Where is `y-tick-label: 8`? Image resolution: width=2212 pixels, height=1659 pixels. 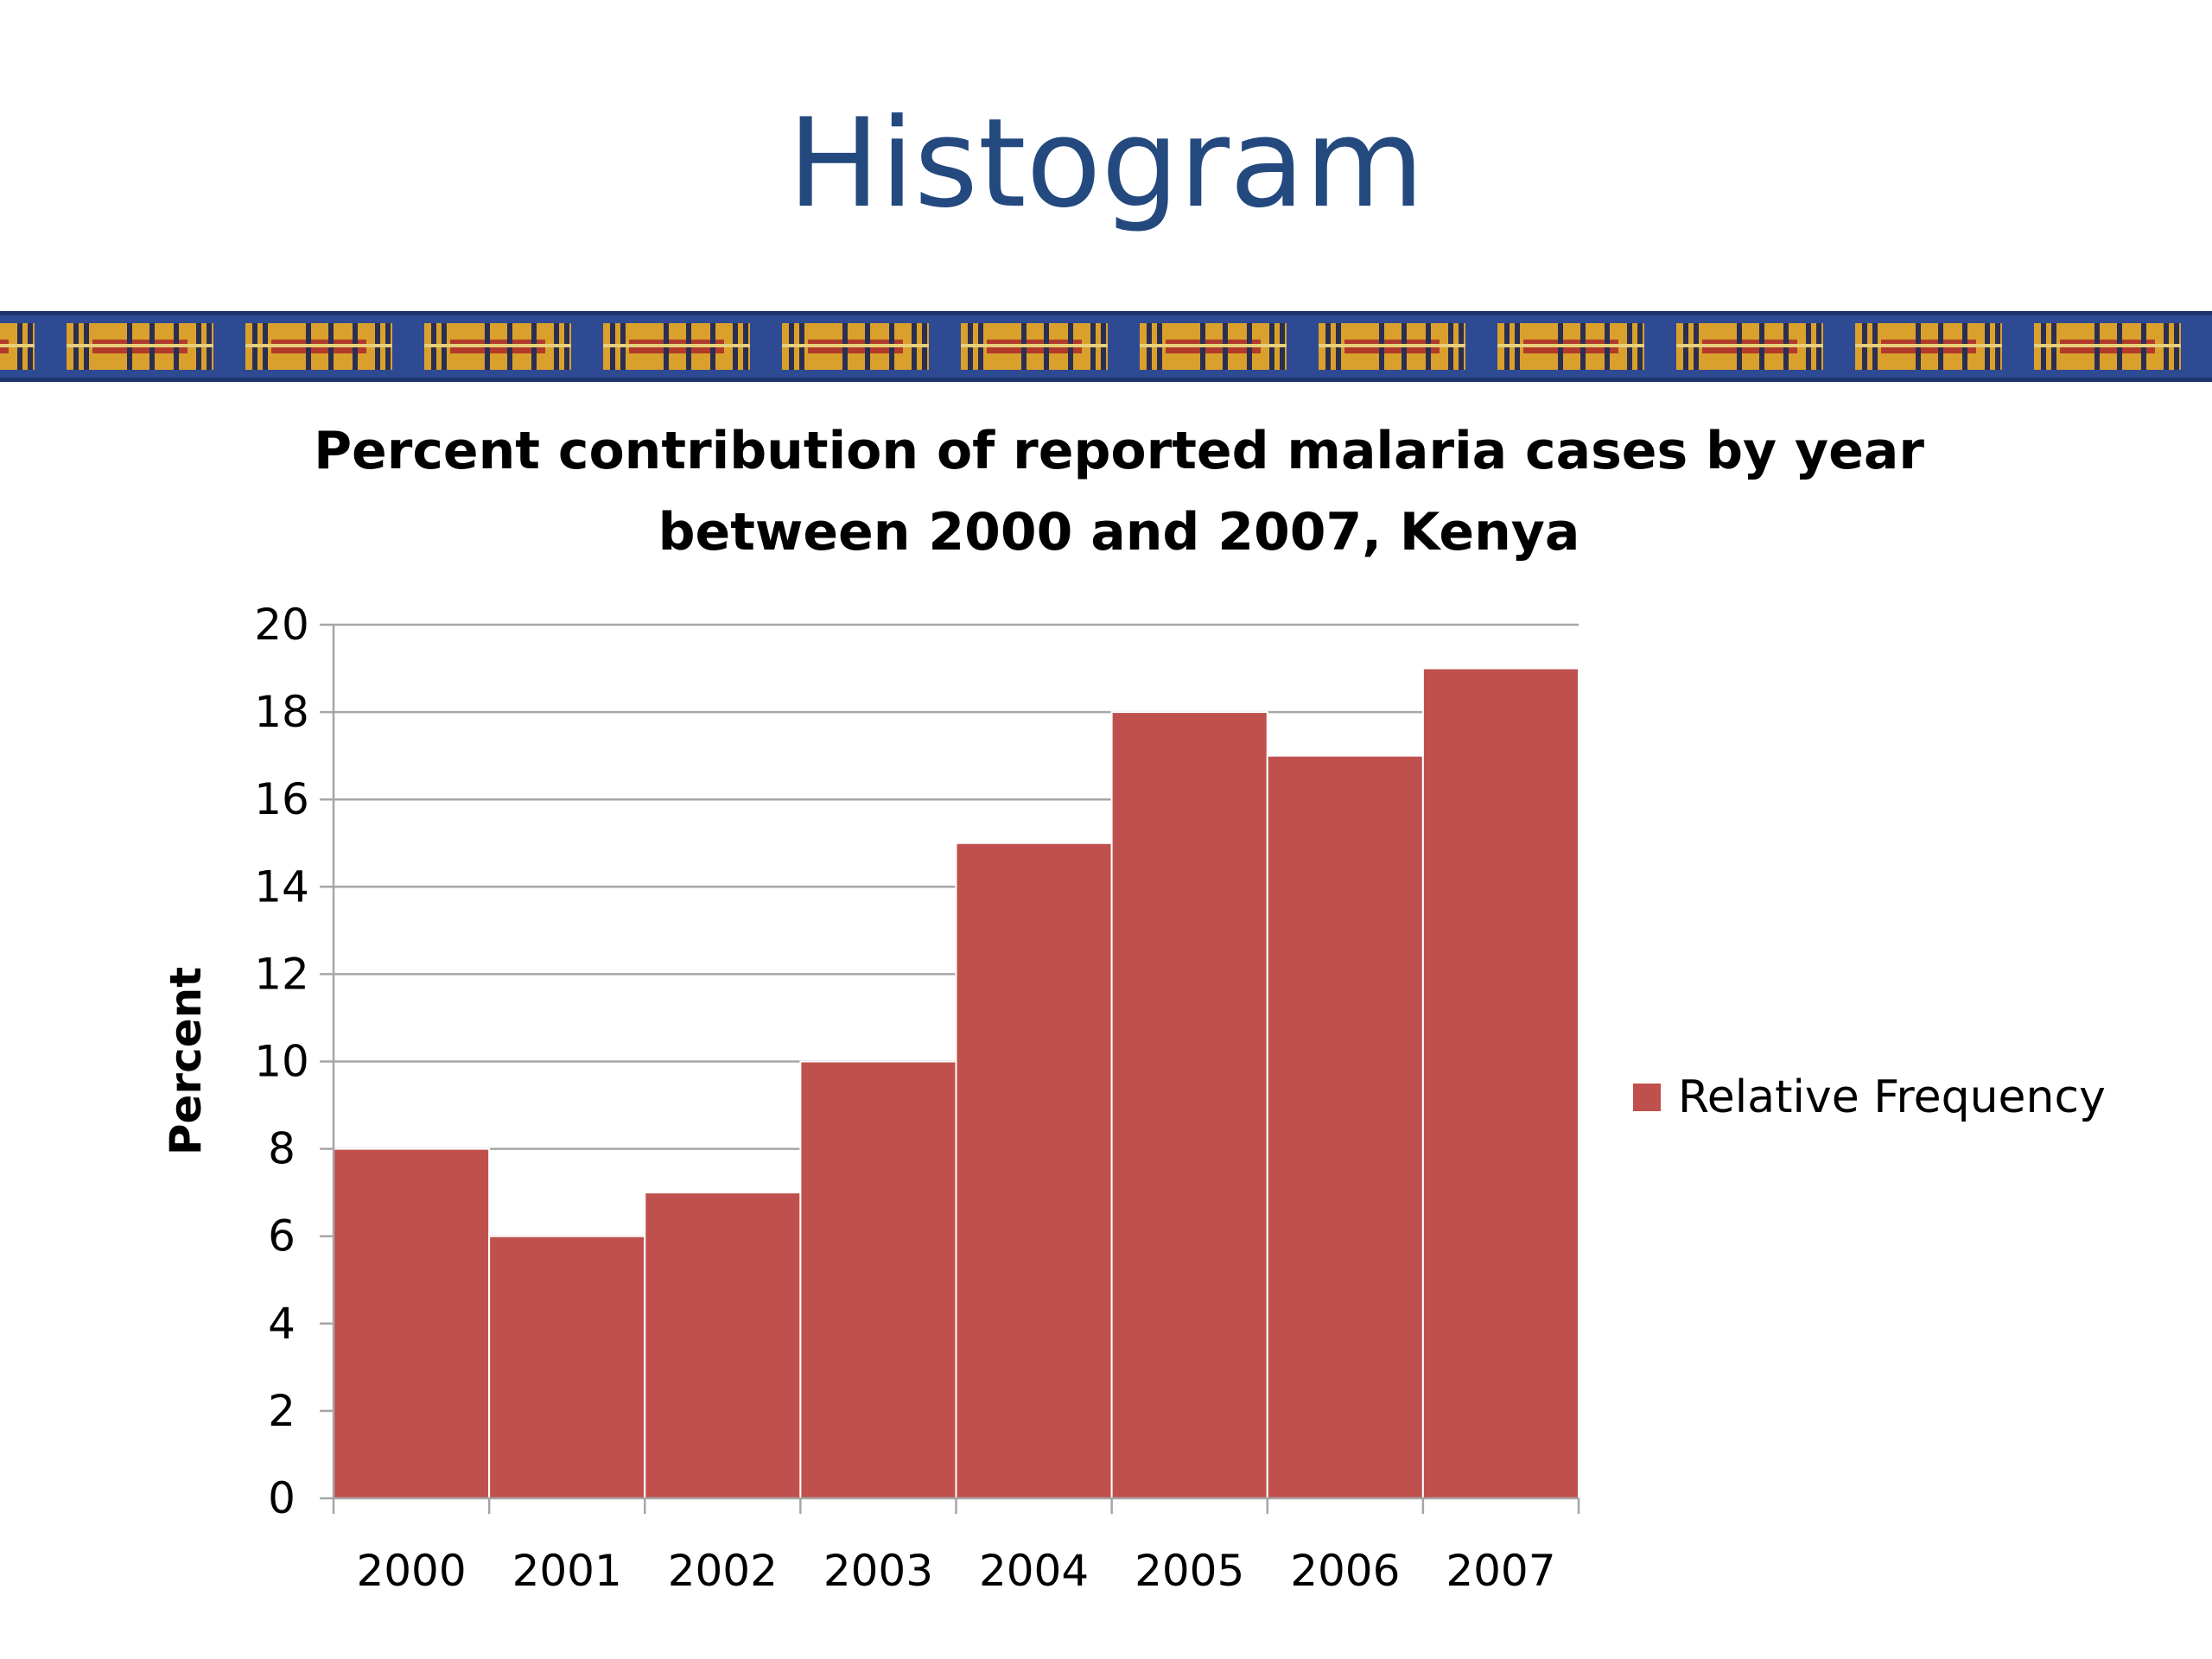 y-tick-label: 8 is located at coordinates (282, 1149).